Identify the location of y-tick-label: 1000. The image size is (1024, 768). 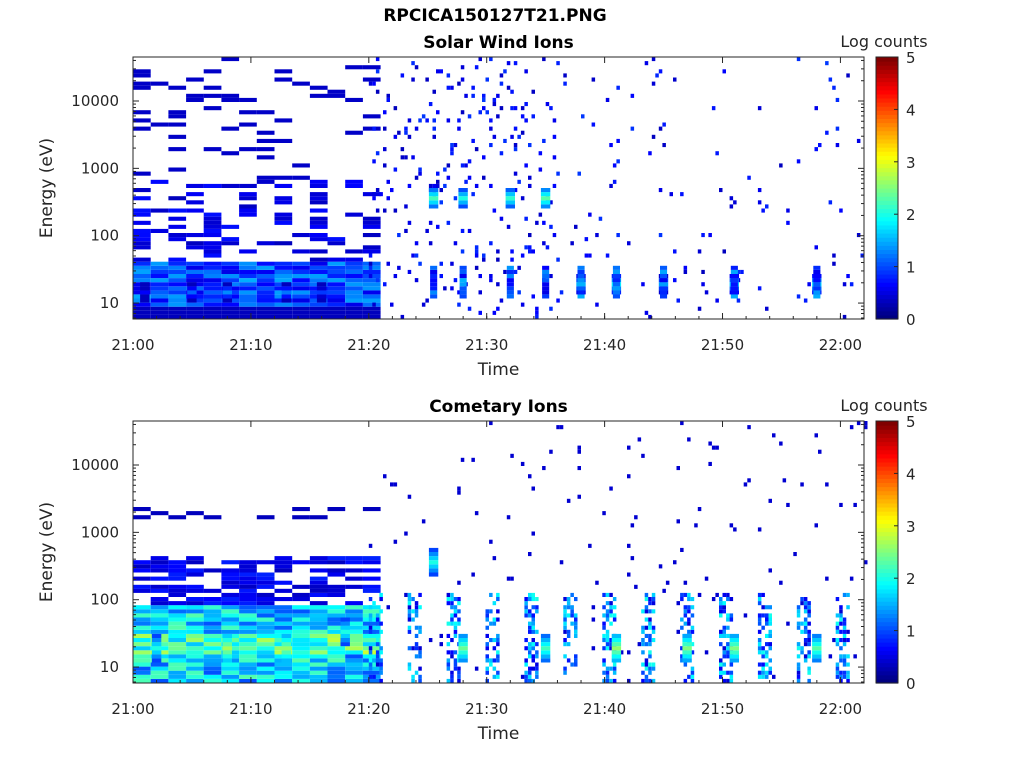
(100, 532).